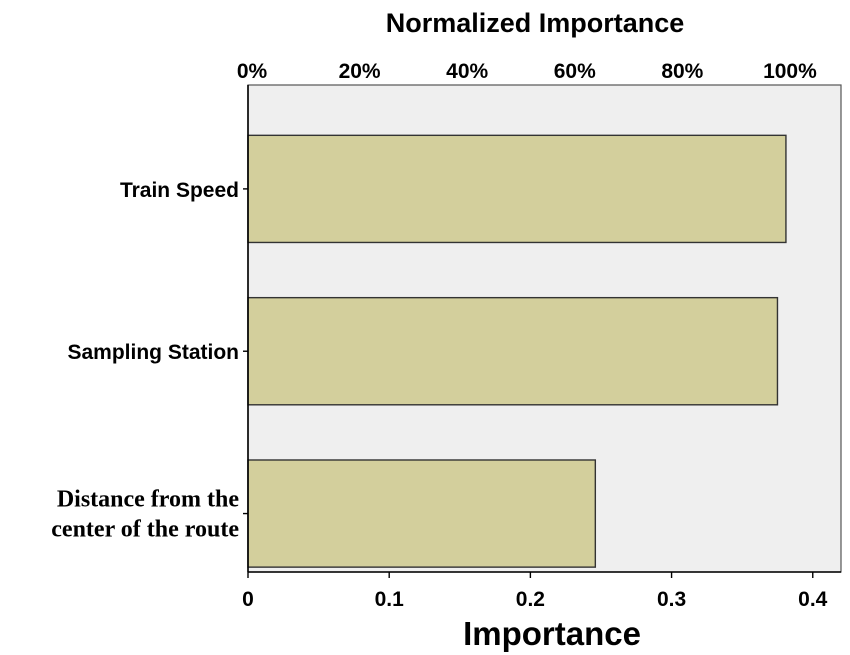  What do you see at coordinates (671, 599) in the screenshot?
I see `x-tick-label: 0.3` at bounding box center [671, 599].